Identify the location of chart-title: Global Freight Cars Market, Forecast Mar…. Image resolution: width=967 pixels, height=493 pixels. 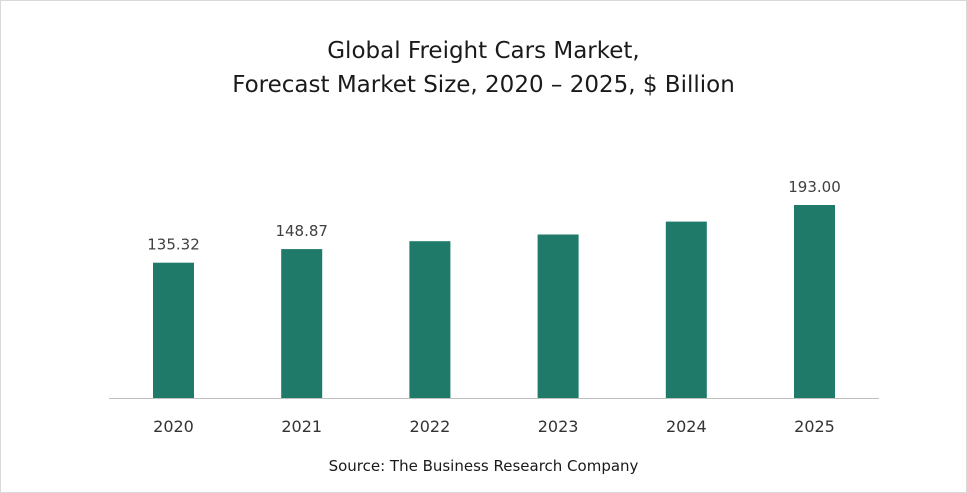
(483, 68).